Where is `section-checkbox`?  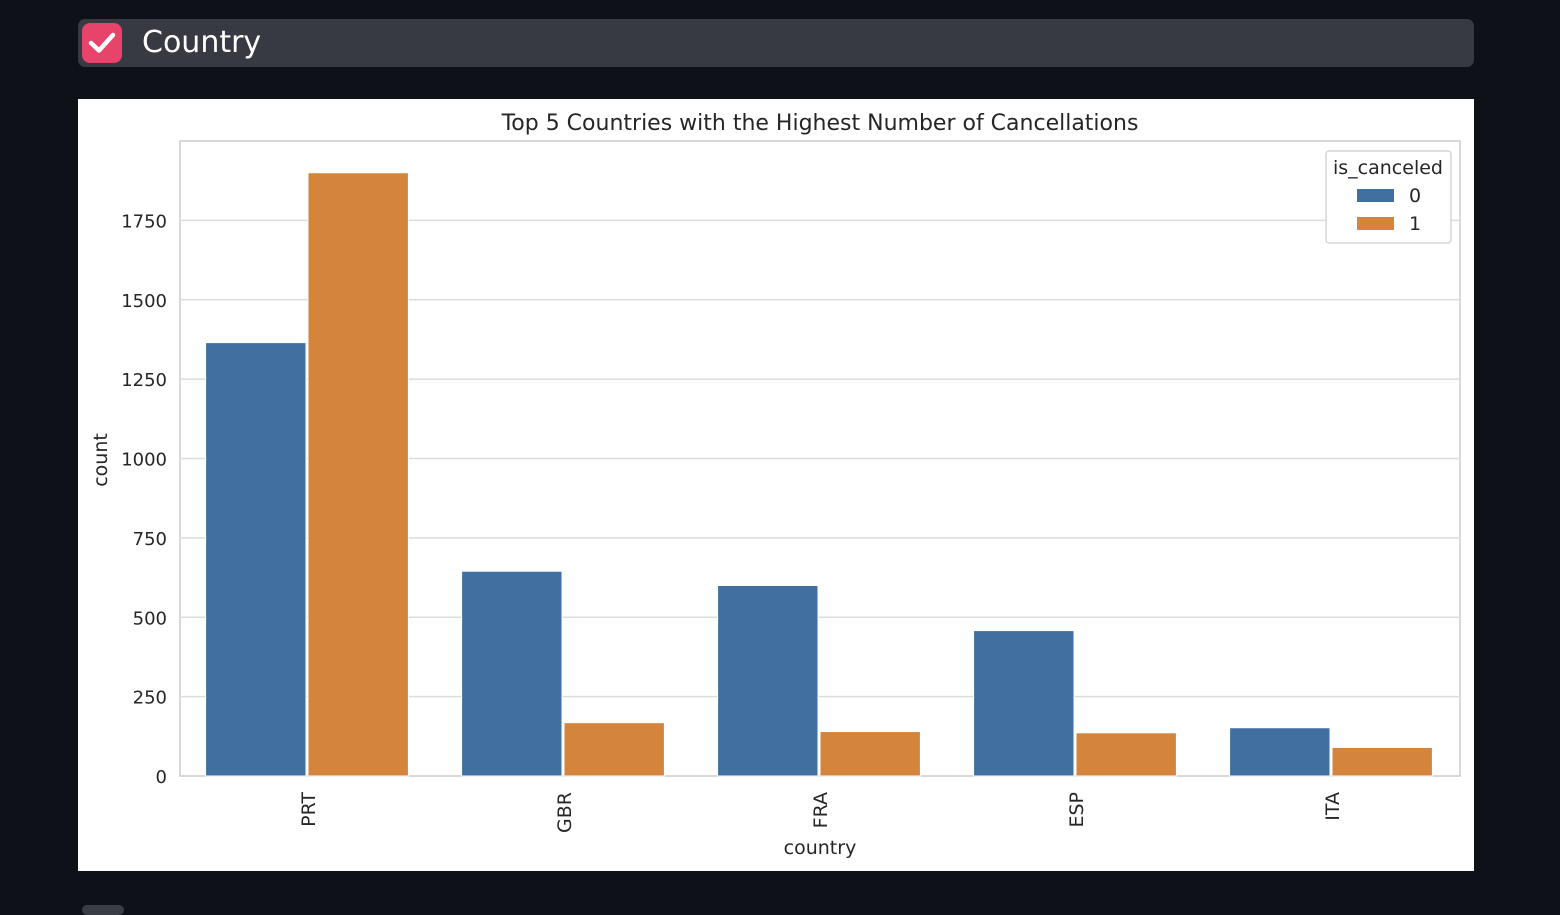
section-checkbox is located at coordinates (102, 43).